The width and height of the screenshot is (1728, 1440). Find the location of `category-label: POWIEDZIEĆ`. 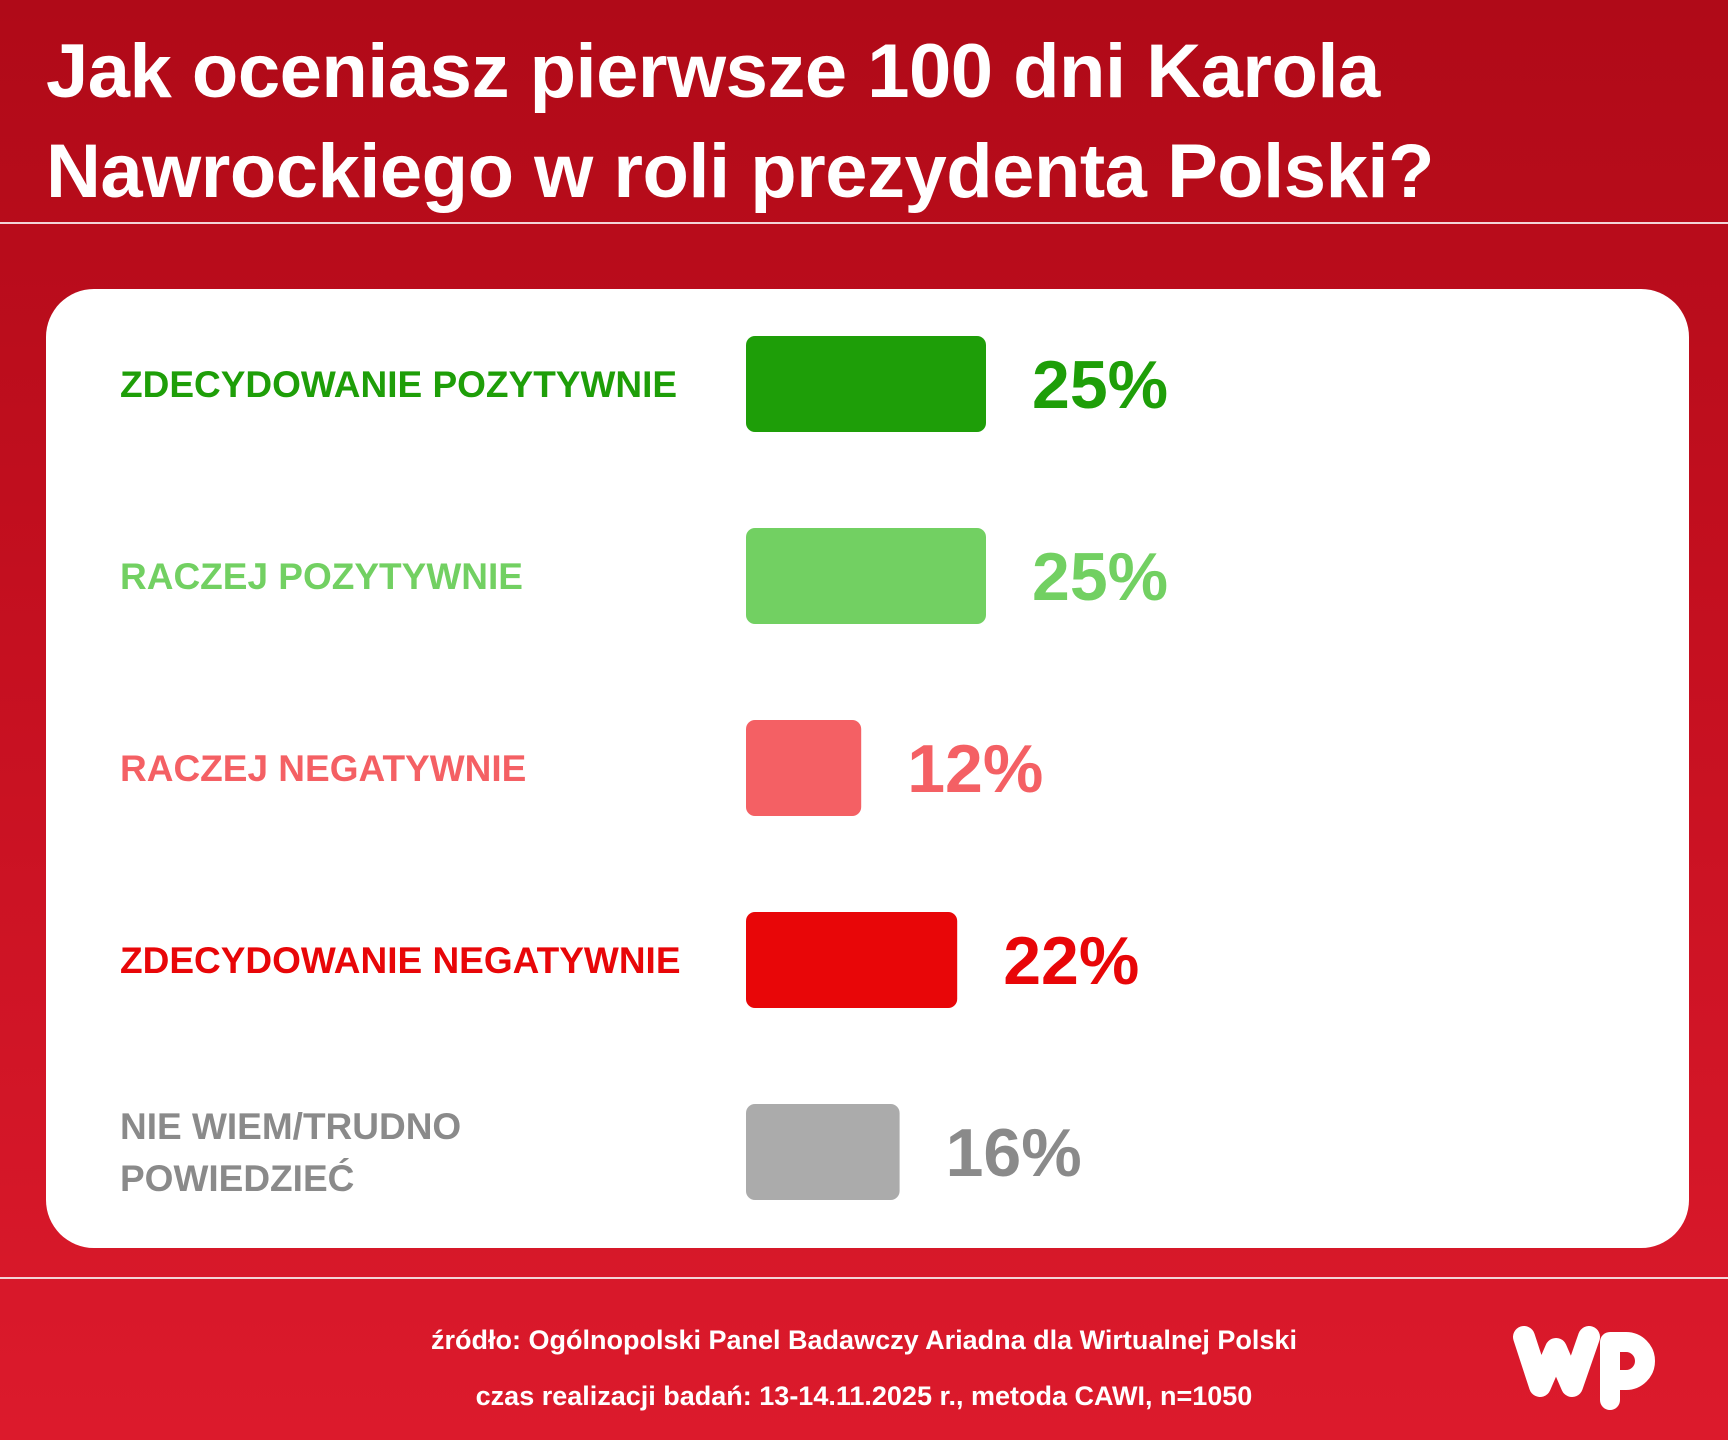

category-label: POWIEDZIEĆ is located at coordinates (237, 1178).